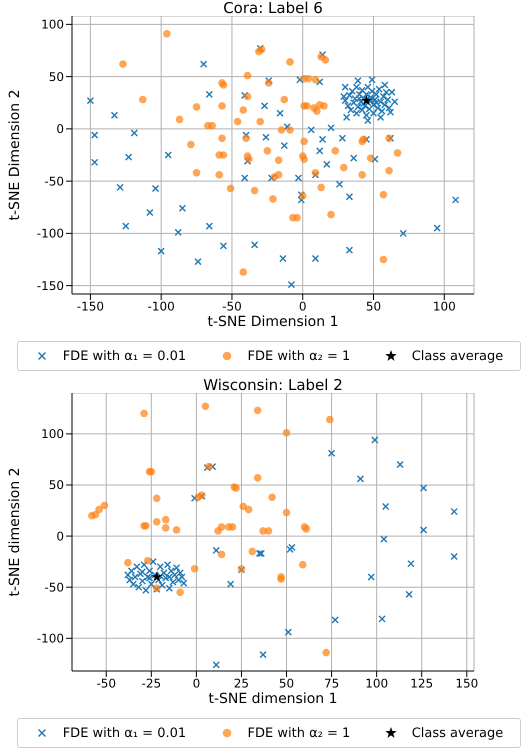  Describe the element at coordinates (50, 285) in the screenshot. I see `y-tick-label: -150` at that location.